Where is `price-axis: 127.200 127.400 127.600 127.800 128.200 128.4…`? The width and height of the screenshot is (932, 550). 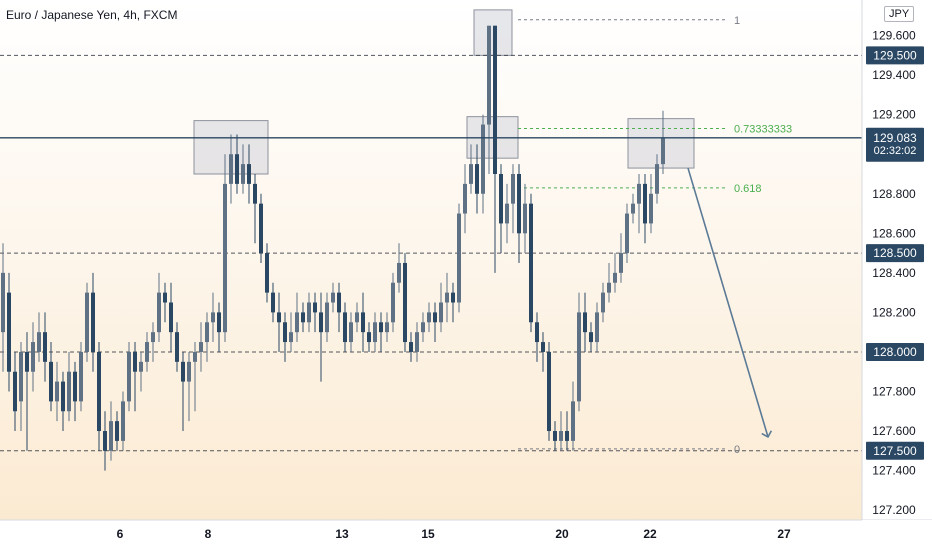
price-axis: 127.200 127.400 127.600 127.800 128.200 128.4… is located at coordinates (896, 275).